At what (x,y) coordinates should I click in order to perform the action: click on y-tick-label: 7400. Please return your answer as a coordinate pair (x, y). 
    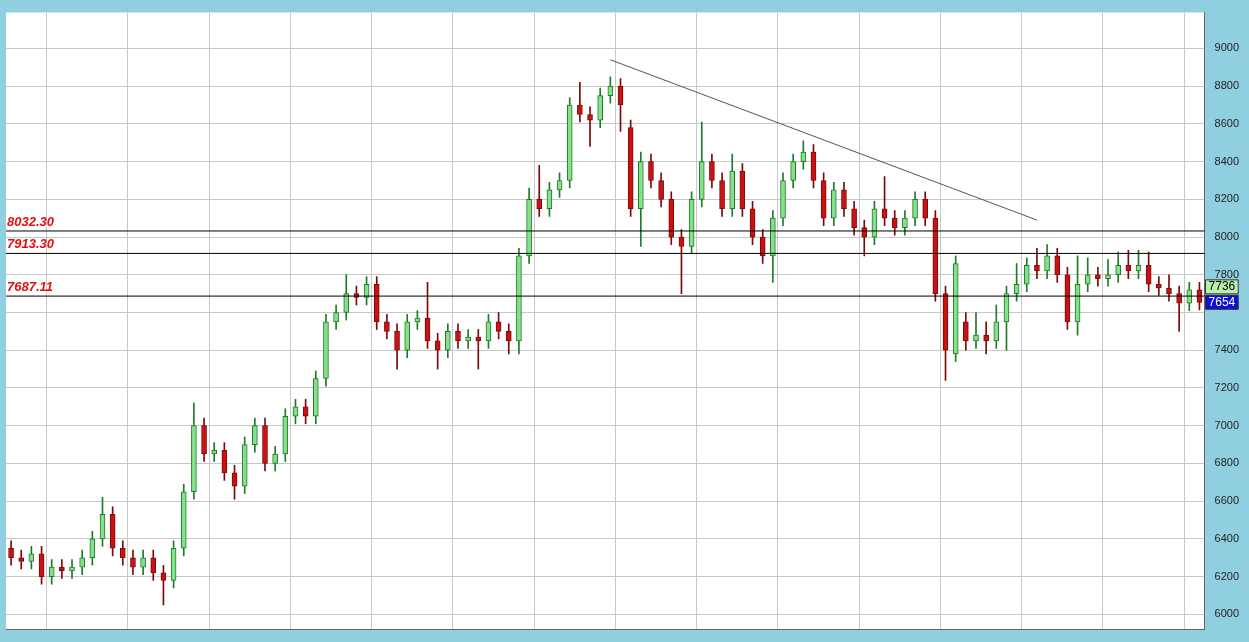
    Looking at the image, I should click on (1227, 349).